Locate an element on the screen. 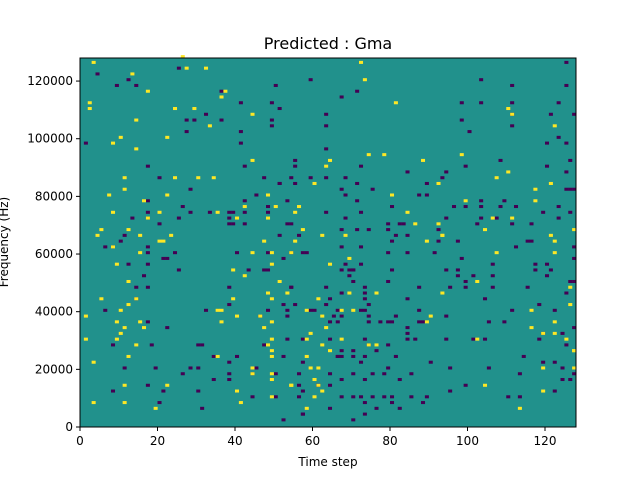 The image size is (640, 480). y-tick-label: 60000 is located at coordinates (54, 254).